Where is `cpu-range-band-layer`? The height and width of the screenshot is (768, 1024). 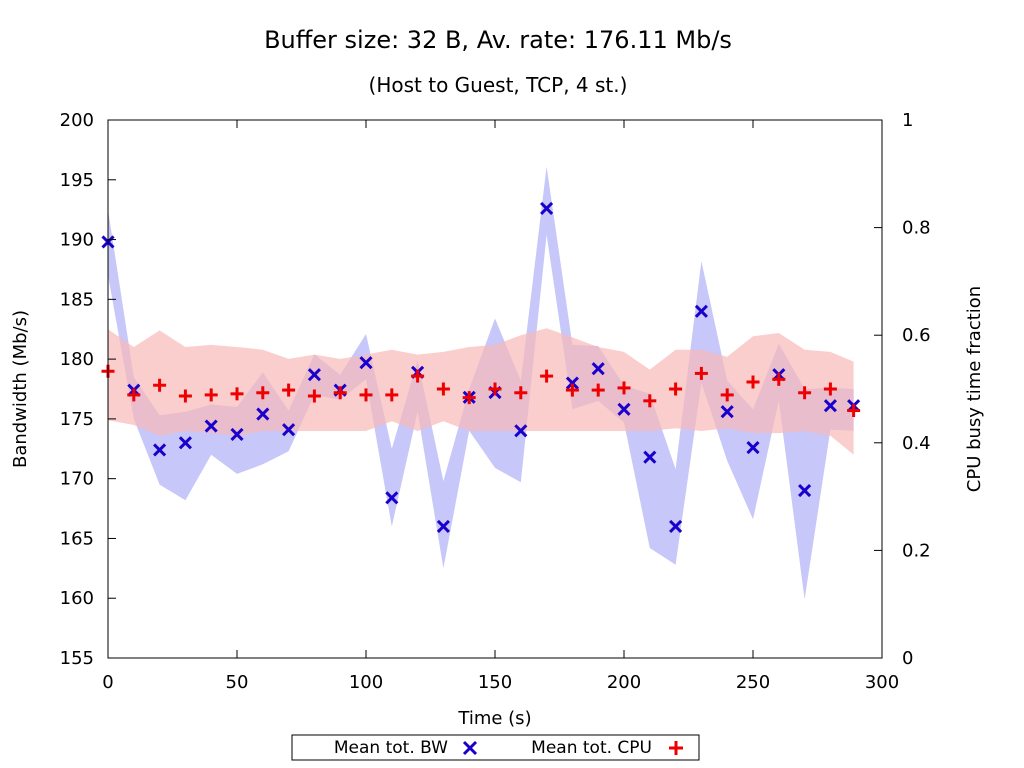 cpu-range-band-layer is located at coordinates (481, 391).